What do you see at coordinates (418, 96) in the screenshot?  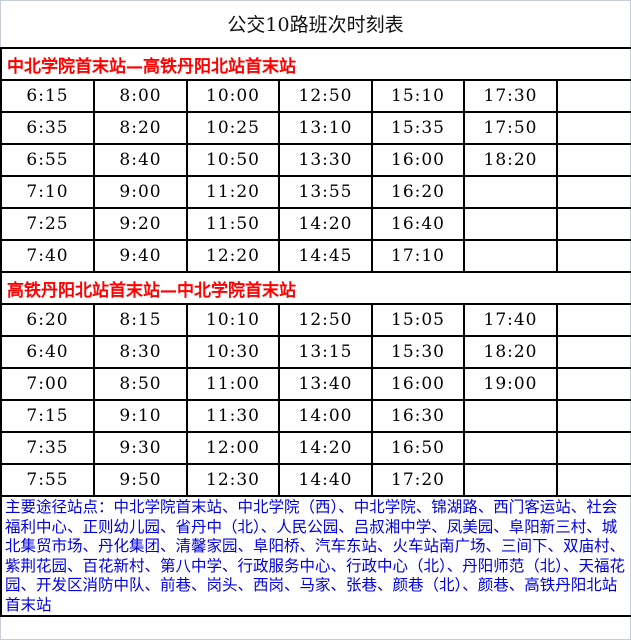 I see `departure-time-cell: 15:10` at bounding box center [418, 96].